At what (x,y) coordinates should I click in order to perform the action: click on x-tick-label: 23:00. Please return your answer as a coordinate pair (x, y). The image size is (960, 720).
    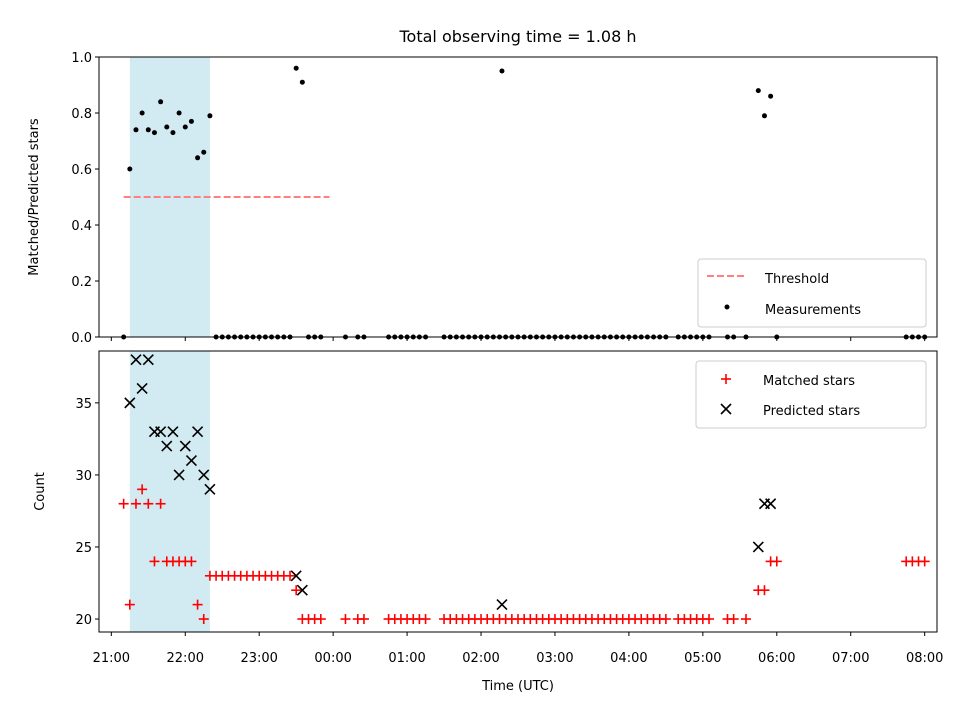
    Looking at the image, I should click on (258, 658).